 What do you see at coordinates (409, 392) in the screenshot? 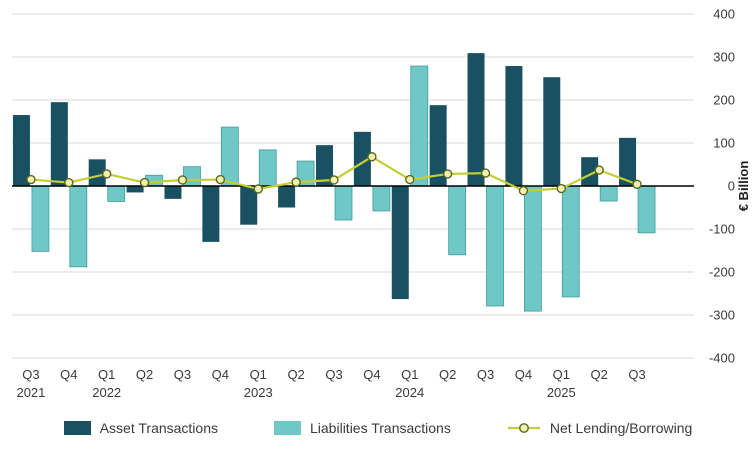
I see `x-axis-year-label: 2024` at bounding box center [409, 392].